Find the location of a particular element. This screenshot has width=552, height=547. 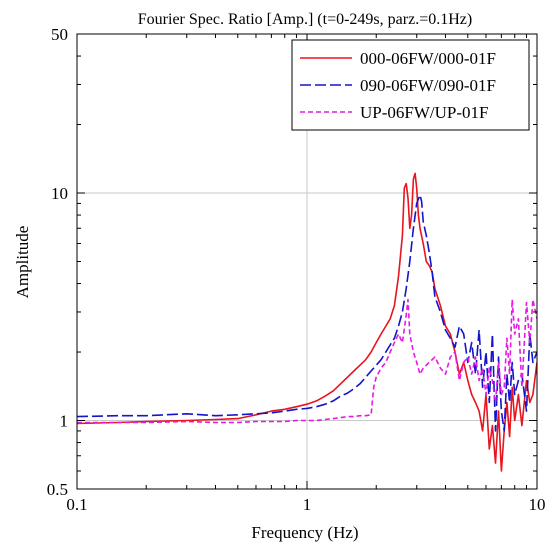

legend-label-2: 090-06FW/090-01F is located at coordinates (428, 85).